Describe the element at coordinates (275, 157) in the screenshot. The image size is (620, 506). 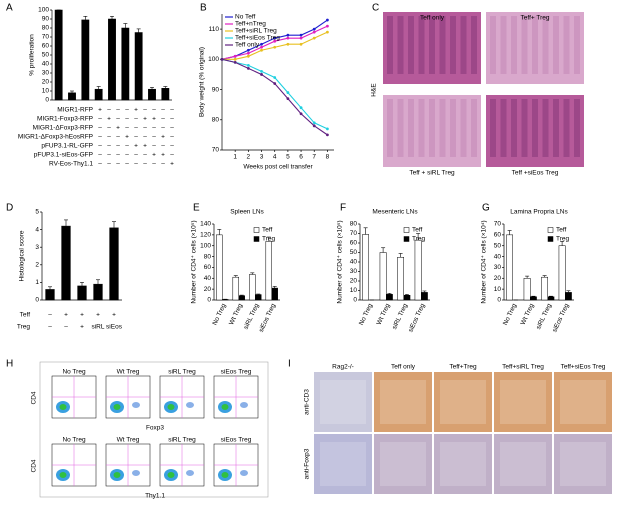
I see `x-tick-label: 4` at that location.